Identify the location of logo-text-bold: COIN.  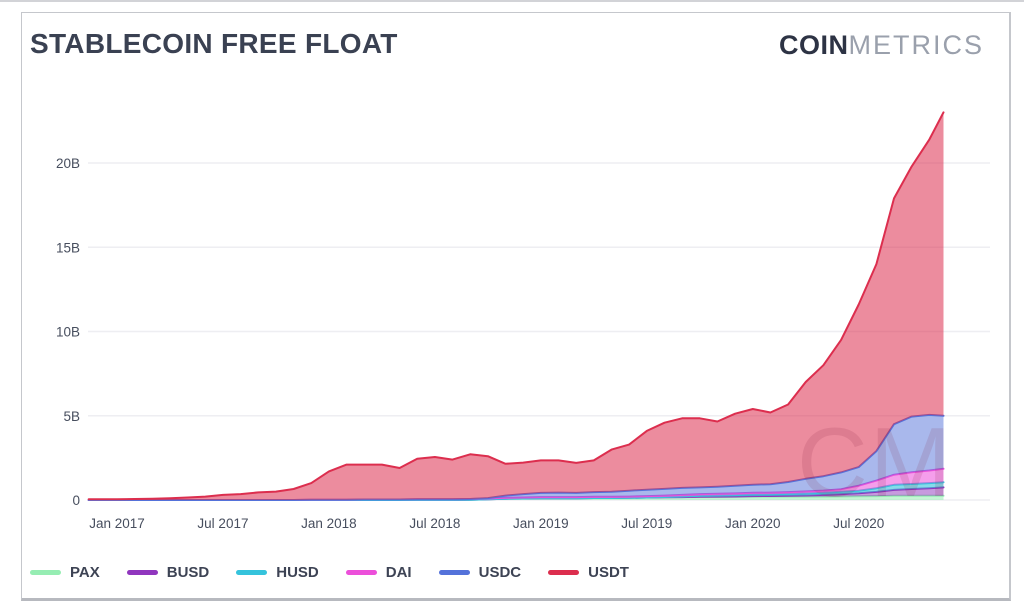
(814, 45).